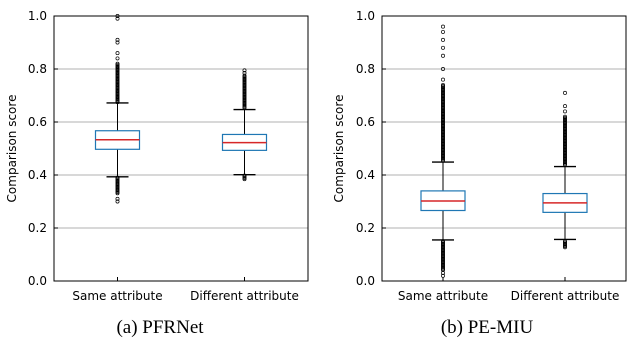 This screenshot has height=350, width=633. What do you see at coordinates (37, 122) in the screenshot?
I see `y-tick-label: 0.6` at bounding box center [37, 122].